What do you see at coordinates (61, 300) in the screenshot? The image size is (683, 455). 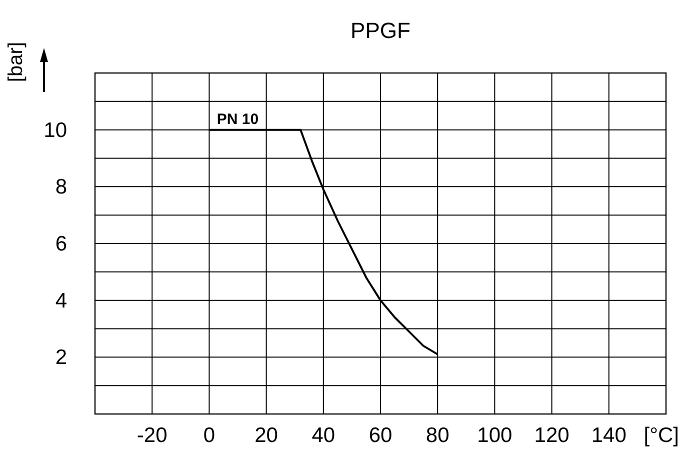 I see `y-tick-label: 4` at bounding box center [61, 300].